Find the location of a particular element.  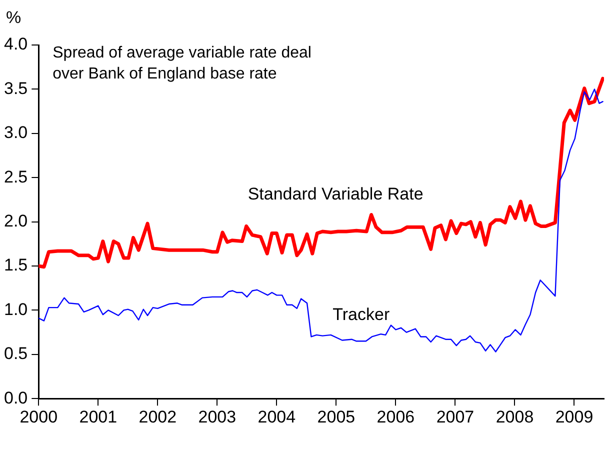

x-tick-label: 2003 is located at coordinates (217, 416).